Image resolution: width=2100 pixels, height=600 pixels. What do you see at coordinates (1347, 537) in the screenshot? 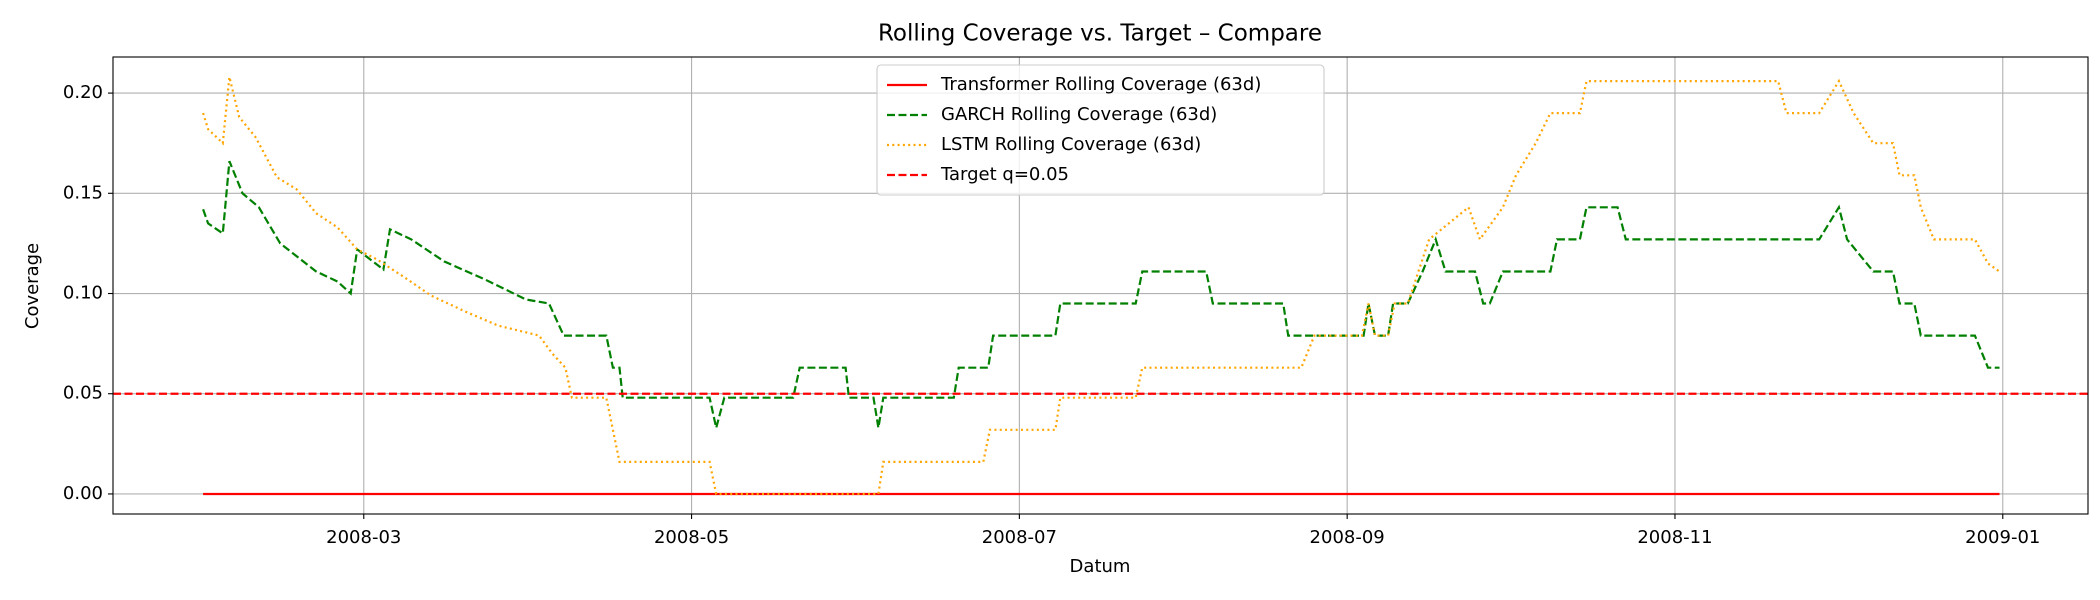
I see `x-tick-label: 2008-09` at bounding box center [1347, 537].